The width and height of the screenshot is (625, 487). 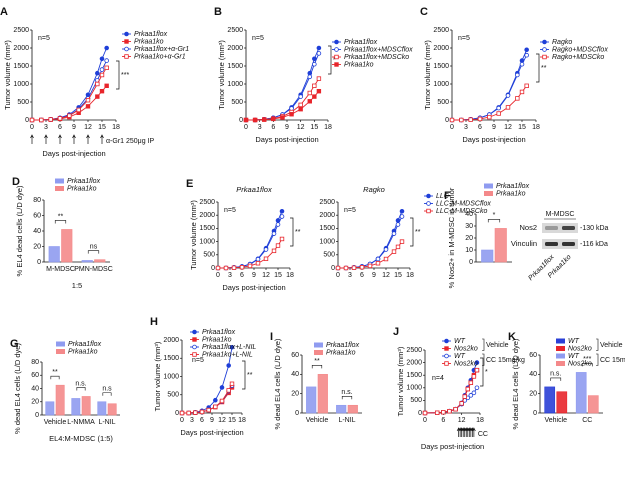 What do you see at coordinates (314, 127) in the screenshot?
I see `x-tick-label: 15` at bounding box center [314, 127].